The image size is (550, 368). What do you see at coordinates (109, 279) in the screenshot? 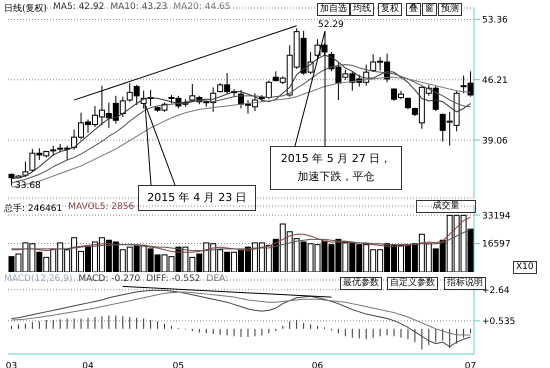
I see `text: MACD: -0.270` at bounding box center [109, 279].